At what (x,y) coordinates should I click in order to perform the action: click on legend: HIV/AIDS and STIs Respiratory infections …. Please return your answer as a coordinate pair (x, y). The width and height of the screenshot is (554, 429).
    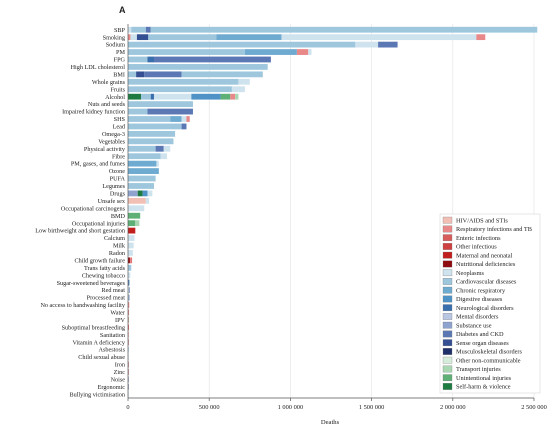
    Looking at the image, I should click on (490, 303).